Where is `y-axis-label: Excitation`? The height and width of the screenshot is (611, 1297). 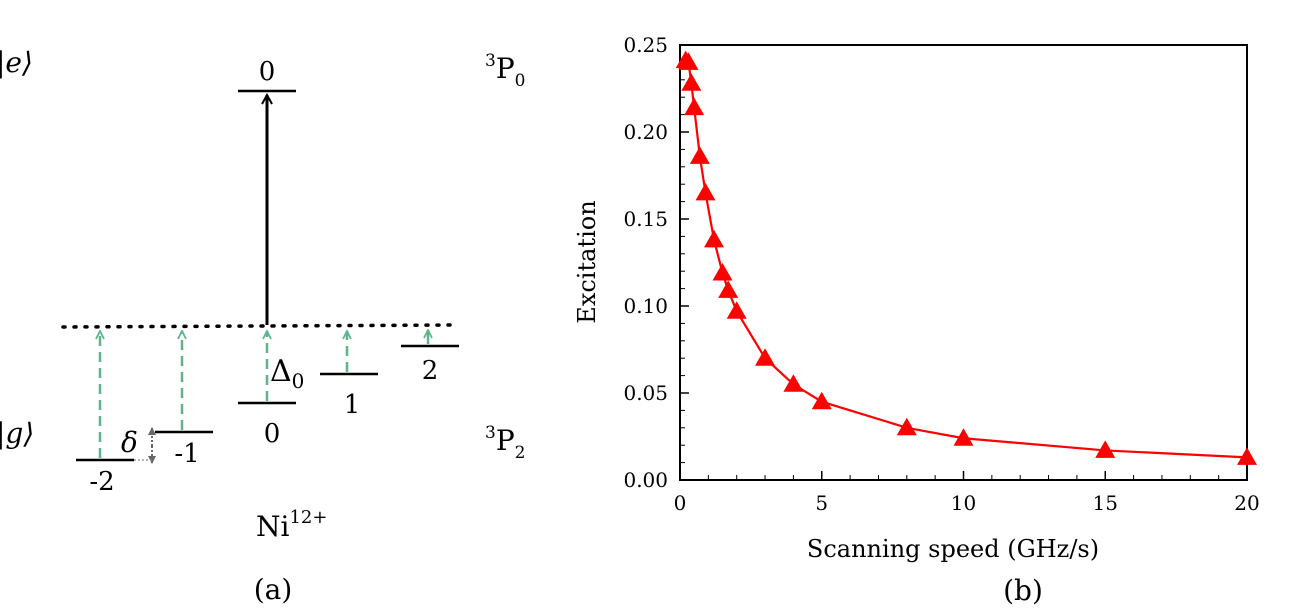
y-axis-label: Excitation is located at coordinates (587, 261).